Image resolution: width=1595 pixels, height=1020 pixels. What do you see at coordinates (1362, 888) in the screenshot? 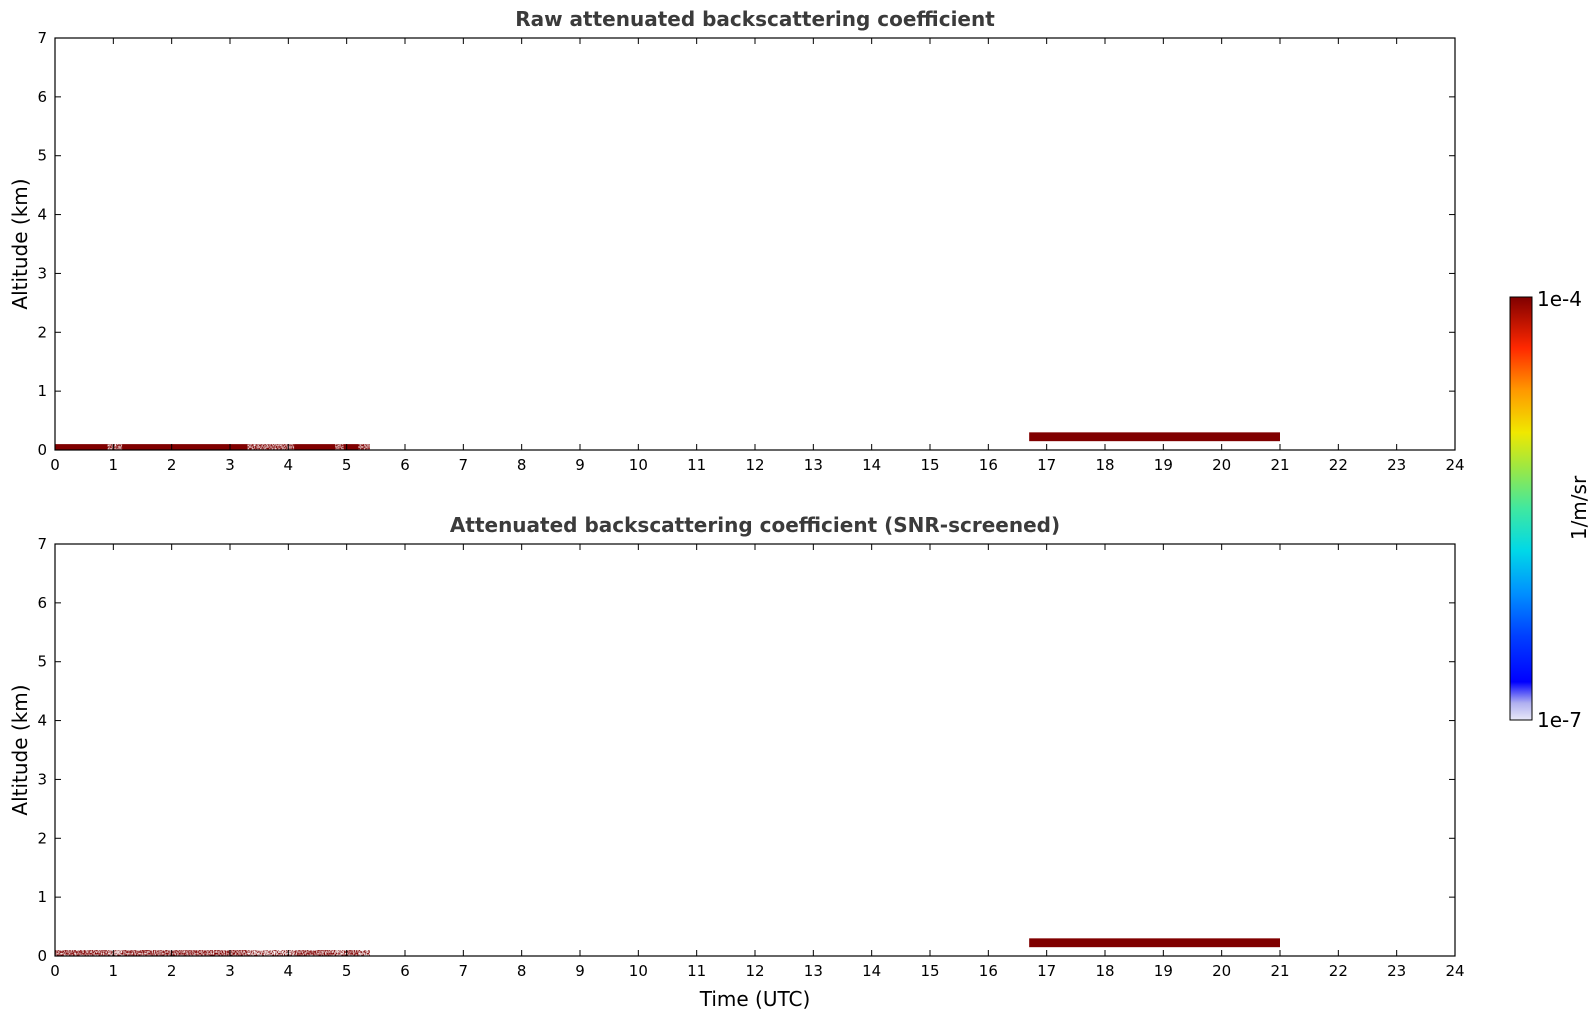
I see `heatmap-late-plumes` at bounding box center [1362, 888].